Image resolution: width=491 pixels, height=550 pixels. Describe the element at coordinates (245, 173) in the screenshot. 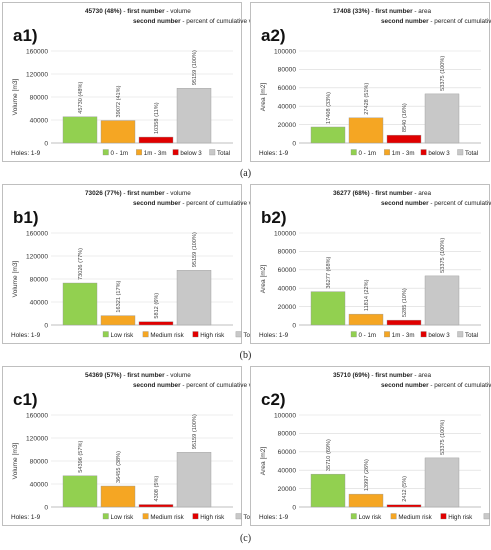

I see `caption-a: (a)` at that location.